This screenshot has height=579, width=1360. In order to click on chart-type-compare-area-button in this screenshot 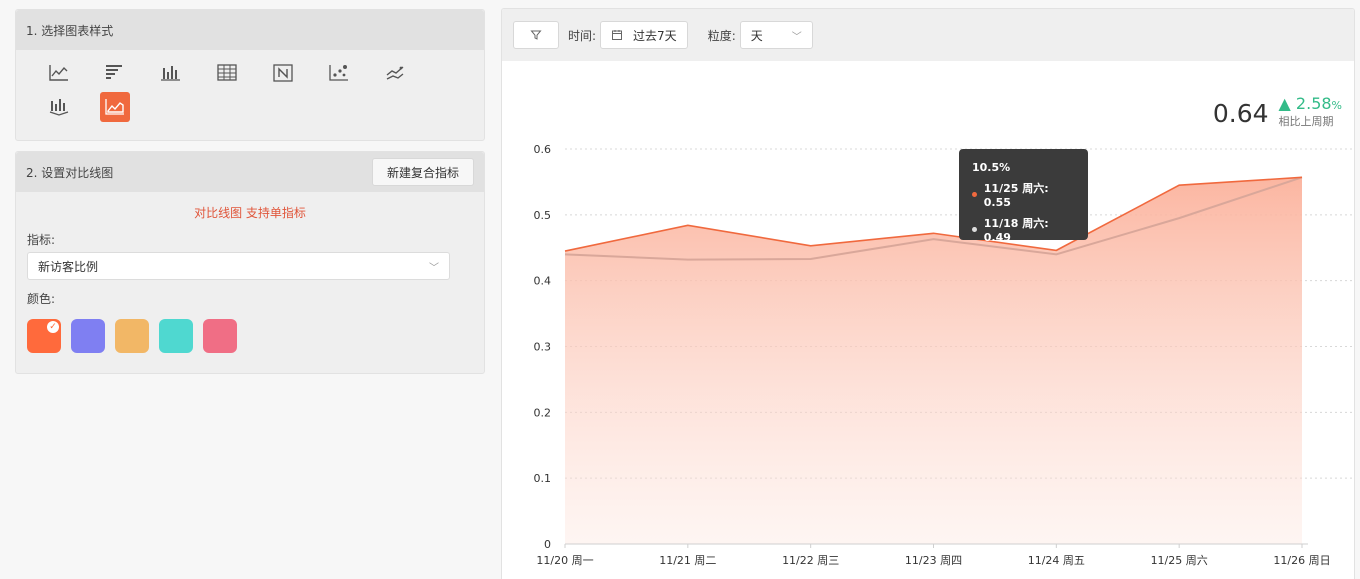, I will do `click(115, 107)`.